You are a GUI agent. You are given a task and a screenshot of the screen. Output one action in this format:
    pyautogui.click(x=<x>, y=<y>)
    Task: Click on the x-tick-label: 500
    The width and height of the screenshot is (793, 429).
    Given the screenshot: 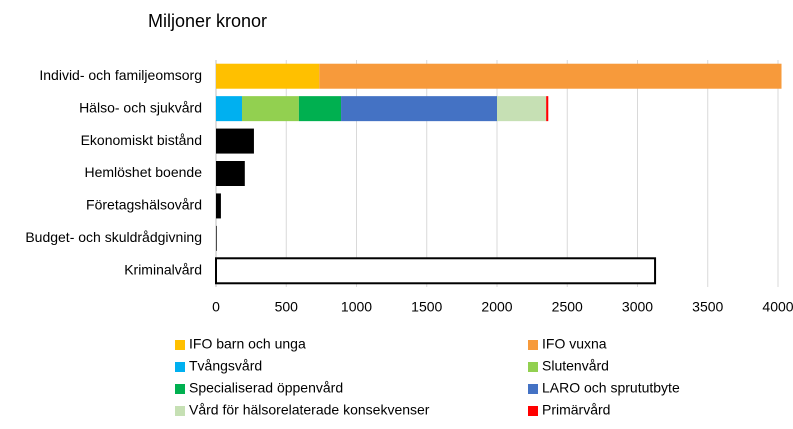 What is the action you would take?
    pyautogui.click(x=287, y=307)
    